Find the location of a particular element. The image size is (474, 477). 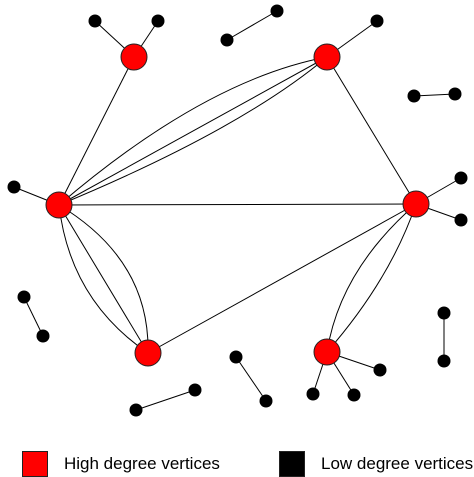

legend-label-low: Low degree vertices is located at coordinates (397, 463).